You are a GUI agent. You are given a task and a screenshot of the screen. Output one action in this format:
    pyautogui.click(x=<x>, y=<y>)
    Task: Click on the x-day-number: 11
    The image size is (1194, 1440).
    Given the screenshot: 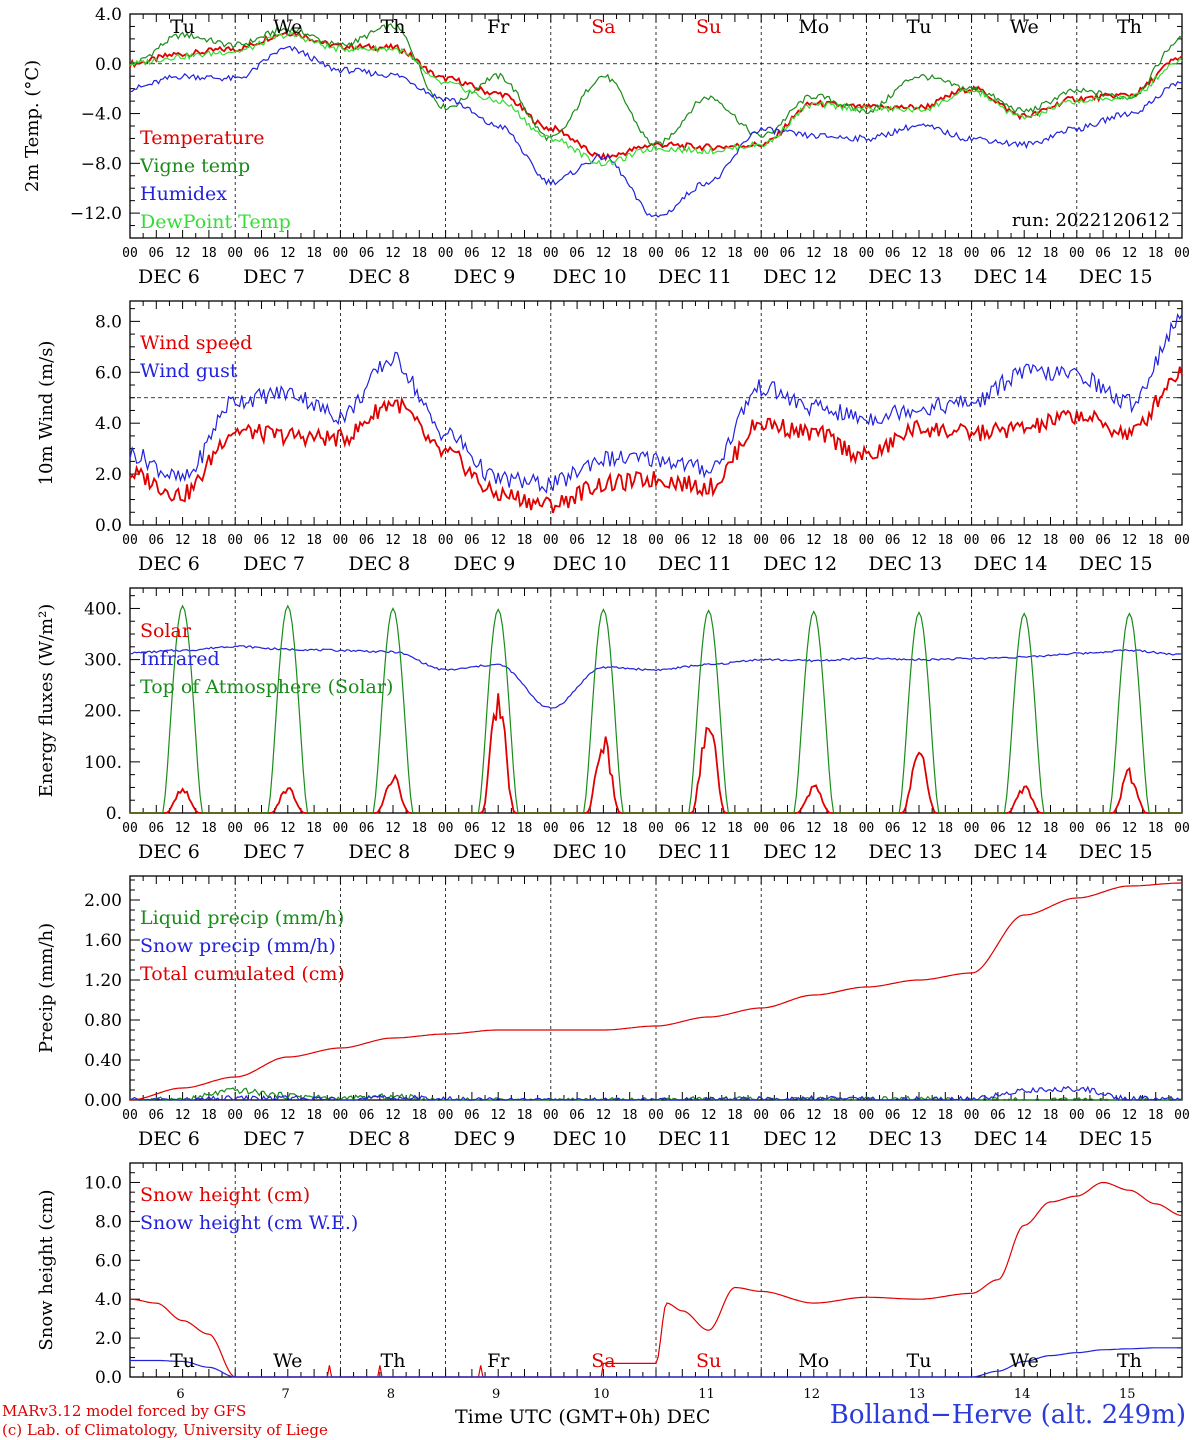 What is the action you would take?
    pyautogui.click(x=706, y=1394)
    